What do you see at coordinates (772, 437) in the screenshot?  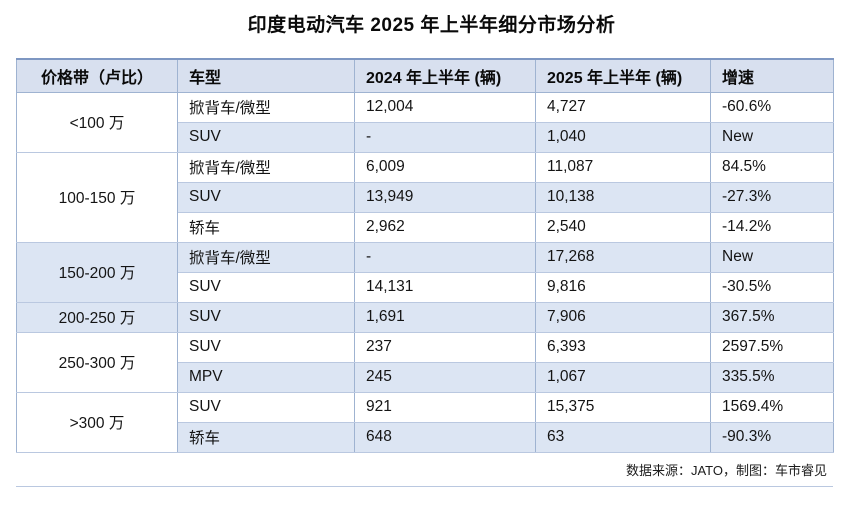 I see `growth-cell: -90.3%` at bounding box center [772, 437].